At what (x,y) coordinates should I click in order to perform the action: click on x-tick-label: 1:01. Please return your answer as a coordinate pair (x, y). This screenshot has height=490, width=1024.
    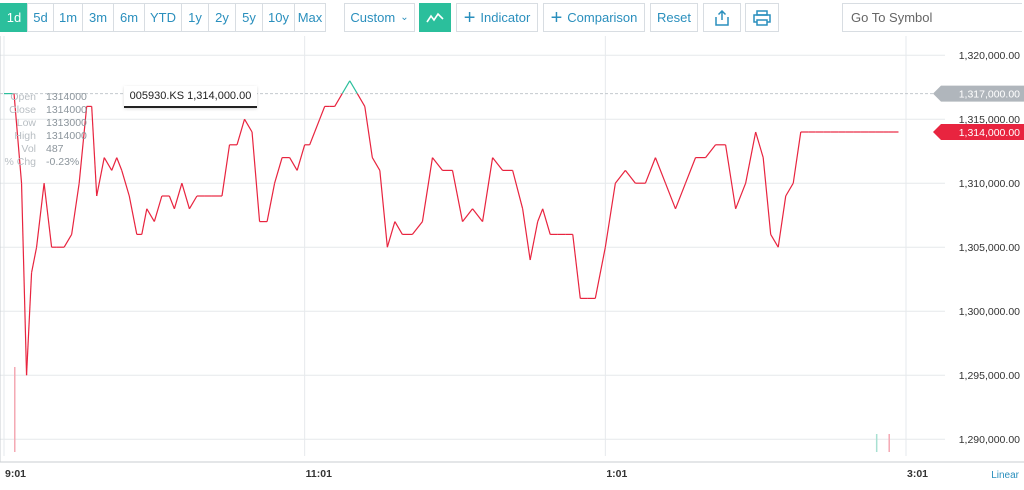
    Looking at the image, I should click on (616, 474).